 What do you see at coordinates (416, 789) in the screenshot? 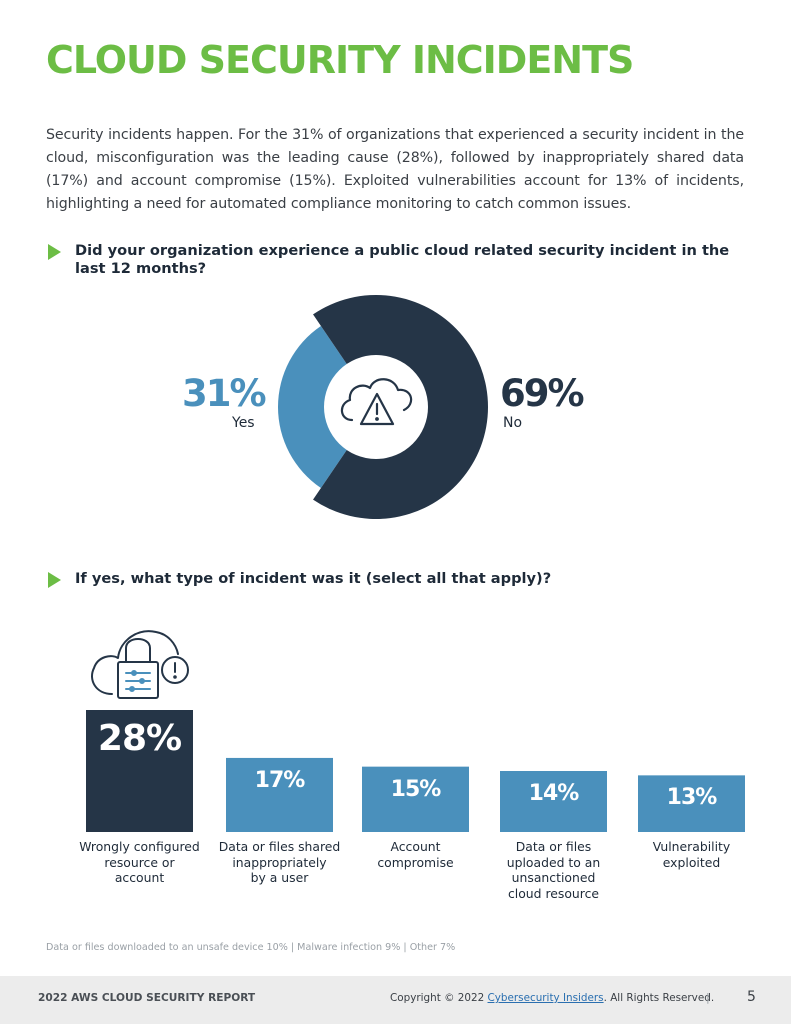
I see `bar-value-label: 15%` at bounding box center [416, 789].